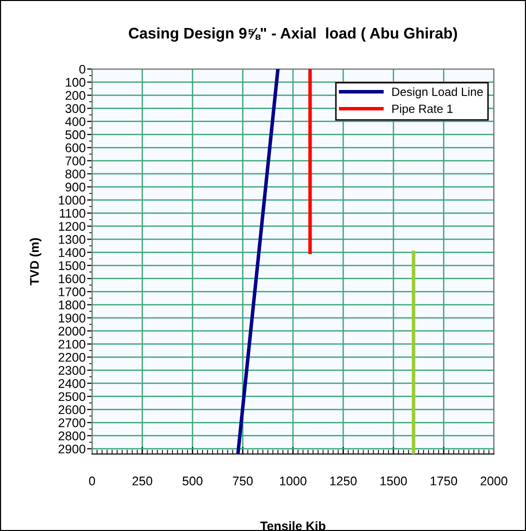  What do you see at coordinates (76, 147) in the screenshot?
I see `y-tick-label: 600` at bounding box center [76, 147].